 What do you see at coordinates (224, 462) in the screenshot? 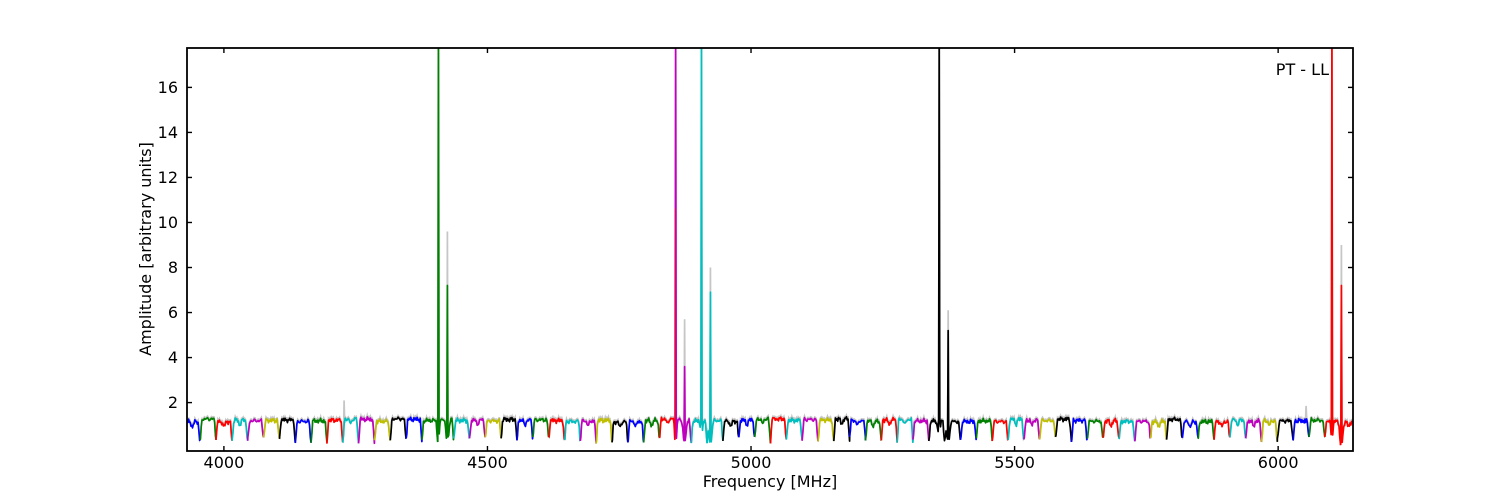
I see `x-tick-label: 4000` at bounding box center [224, 462].